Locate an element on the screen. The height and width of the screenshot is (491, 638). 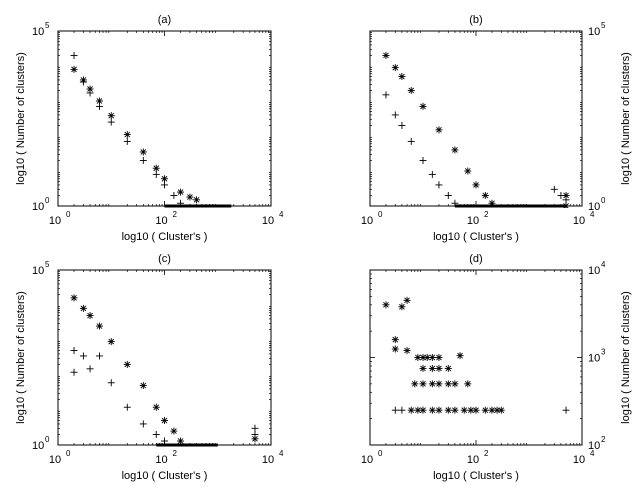
y-tick-exponent: 2 is located at coordinates (603, 439).